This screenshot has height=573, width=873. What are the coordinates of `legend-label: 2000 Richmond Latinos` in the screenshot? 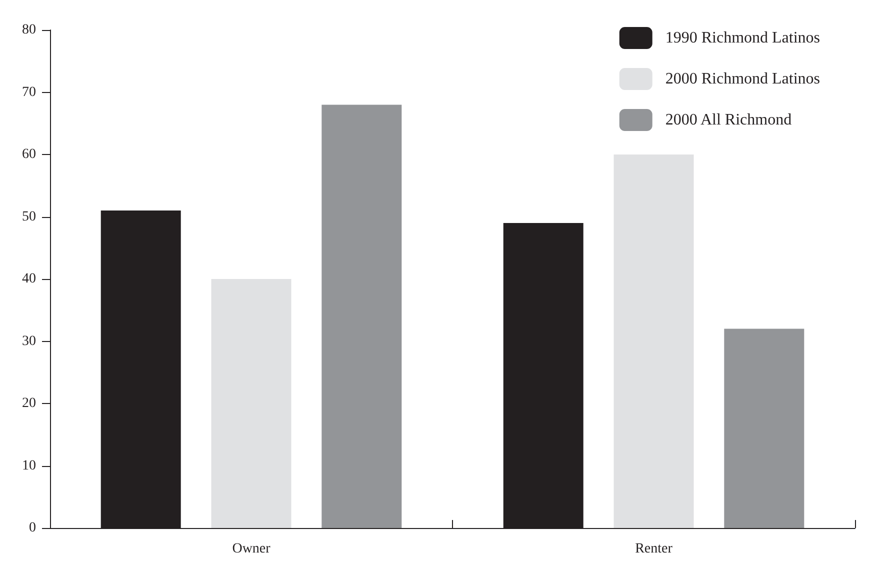 It's located at (742, 79).